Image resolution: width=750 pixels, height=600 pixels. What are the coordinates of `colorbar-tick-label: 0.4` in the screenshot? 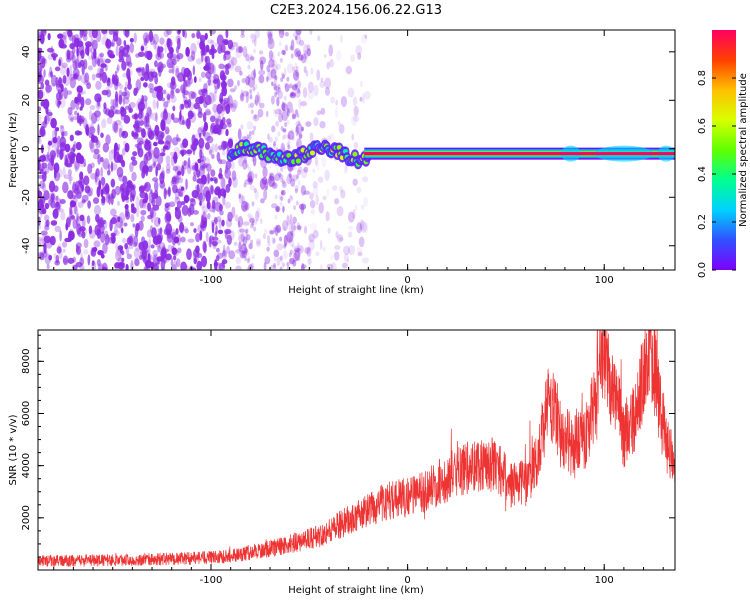 It's located at (702, 174).